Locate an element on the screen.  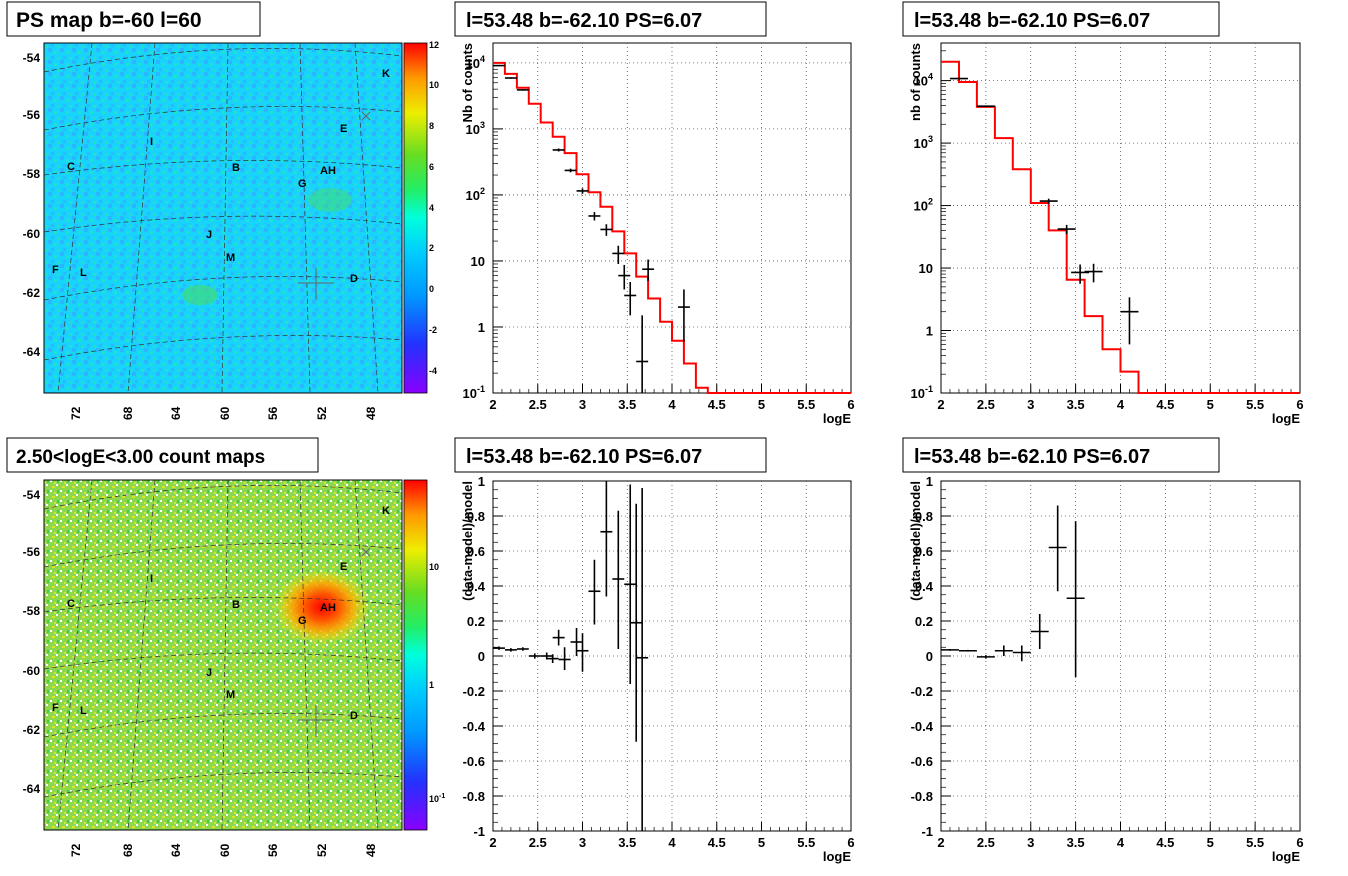
palette-tick: 6 is located at coordinates (431, 167).